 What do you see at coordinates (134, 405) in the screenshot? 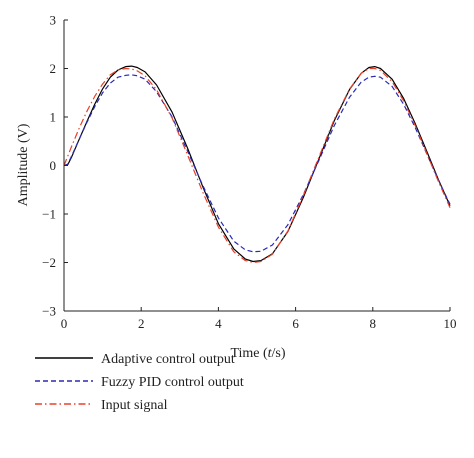
I see `legend-label: Input signal` at bounding box center [134, 405].